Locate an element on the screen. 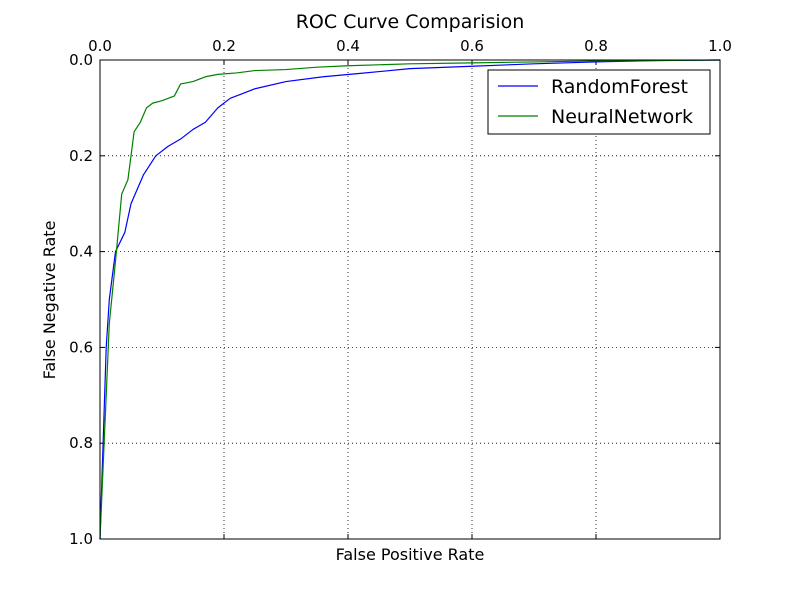 Image resolution: width=800 pixels, height=600 pixels. legend-box is located at coordinates (599, 102).